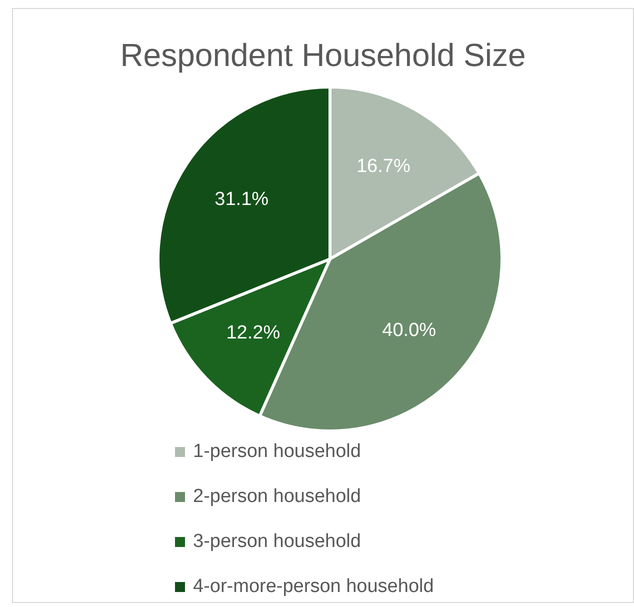 The image size is (634, 607). Describe the element at coordinates (253, 333) in the screenshot. I see `data-label: 12.2%` at that location.